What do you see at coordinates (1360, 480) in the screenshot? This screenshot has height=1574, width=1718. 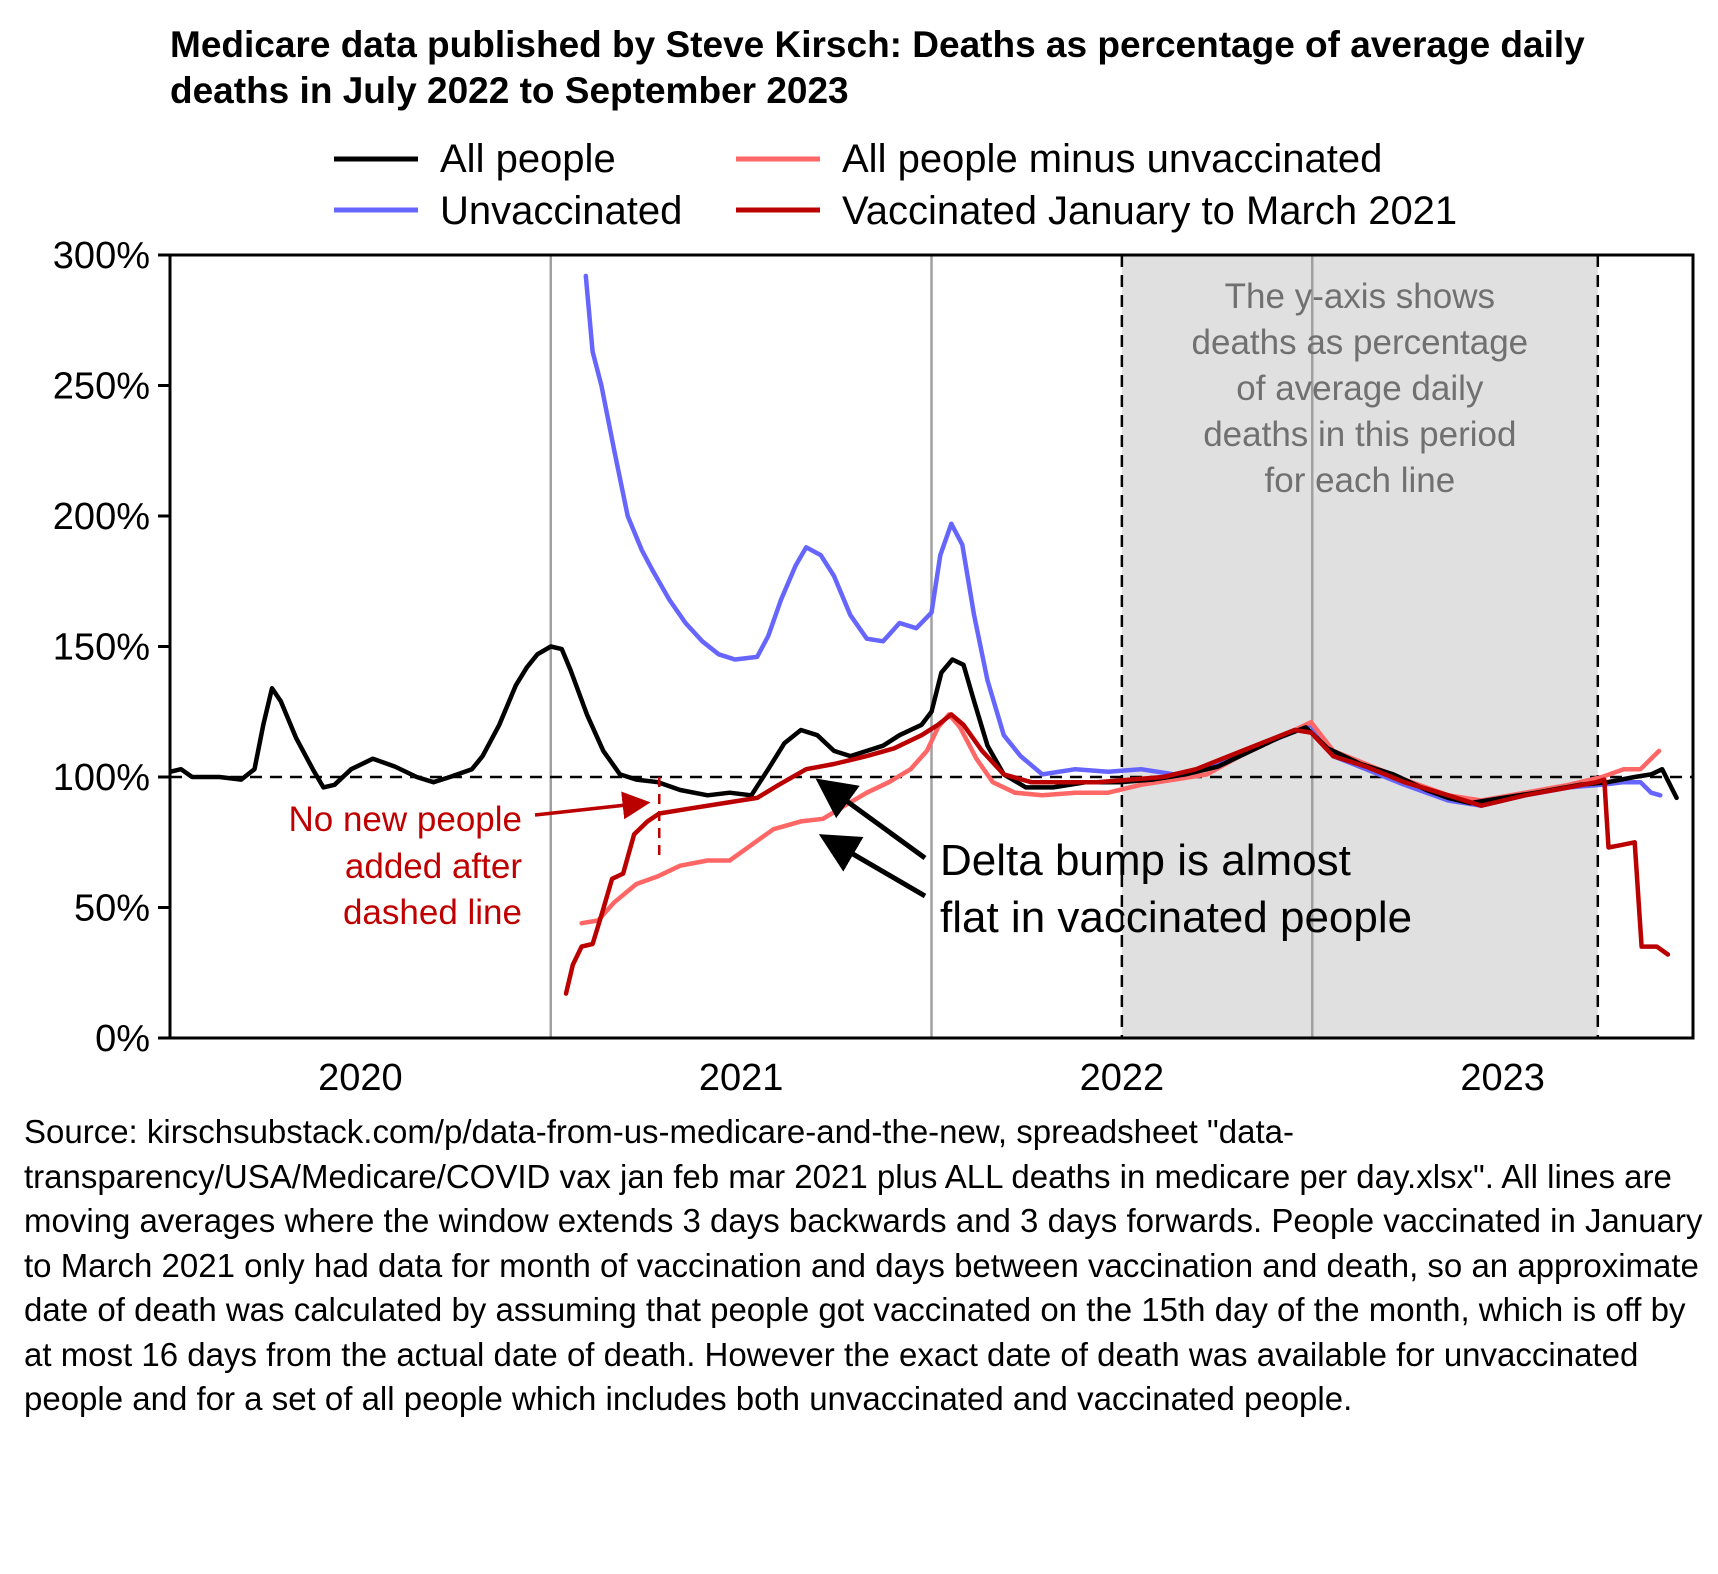 I see `note-line: for each line` at bounding box center [1360, 480].